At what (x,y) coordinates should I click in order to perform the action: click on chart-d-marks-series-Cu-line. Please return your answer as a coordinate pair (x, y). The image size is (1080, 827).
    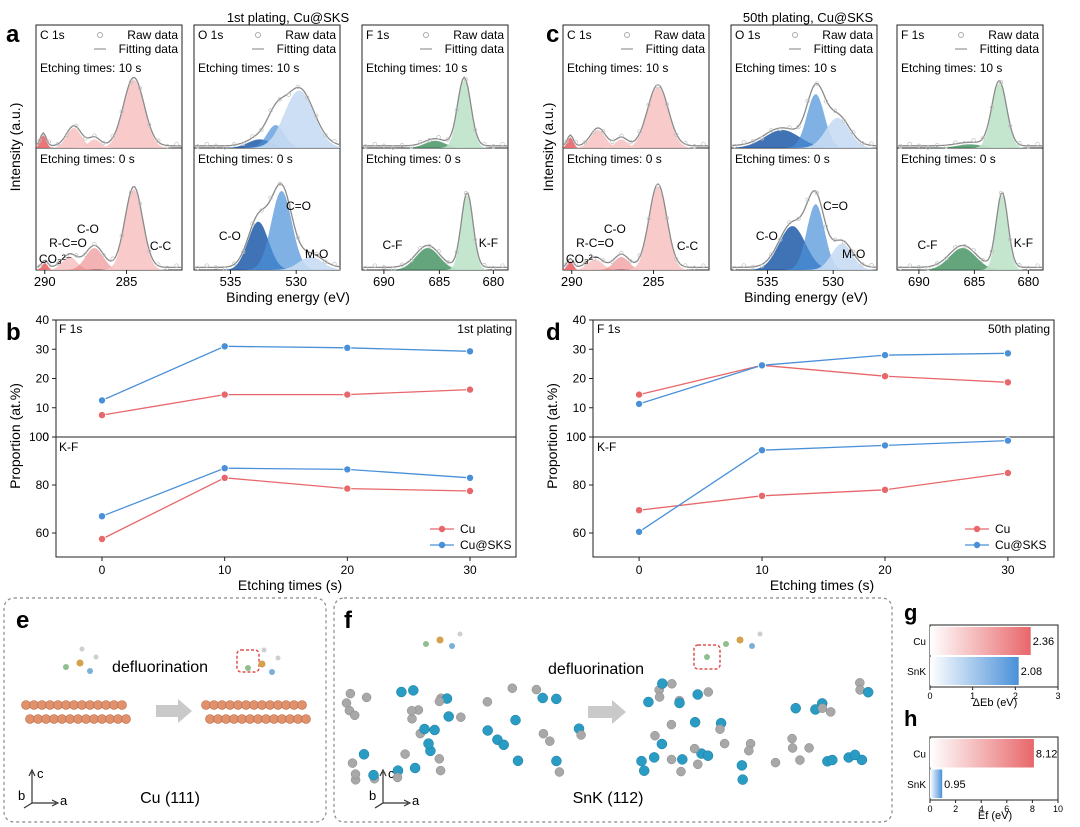
    Looking at the image, I should click on (823, 380).